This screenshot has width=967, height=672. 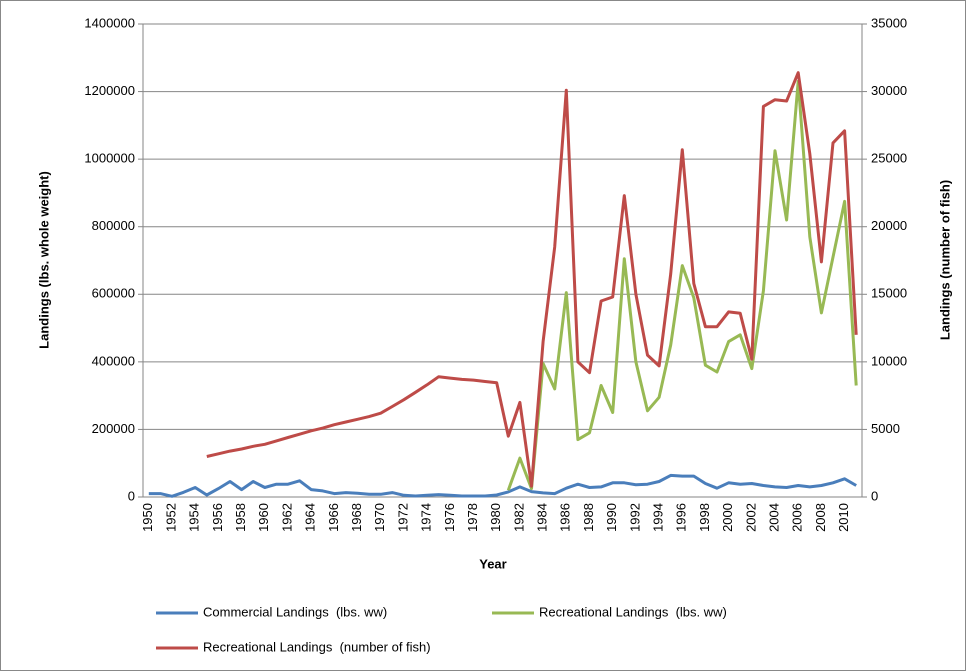 What do you see at coordinates (611, 517) in the screenshot?
I see `x-tick-label: 1990` at bounding box center [611, 517].